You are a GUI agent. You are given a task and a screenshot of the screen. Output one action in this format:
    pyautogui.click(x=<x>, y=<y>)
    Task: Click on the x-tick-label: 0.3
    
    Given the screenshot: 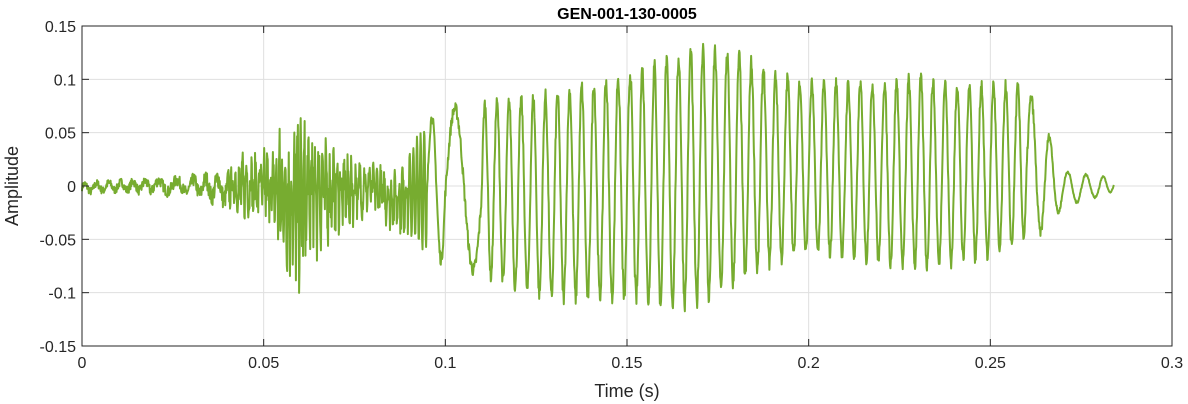 What is the action you would take?
    pyautogui.click(x=1172, y=363)
    